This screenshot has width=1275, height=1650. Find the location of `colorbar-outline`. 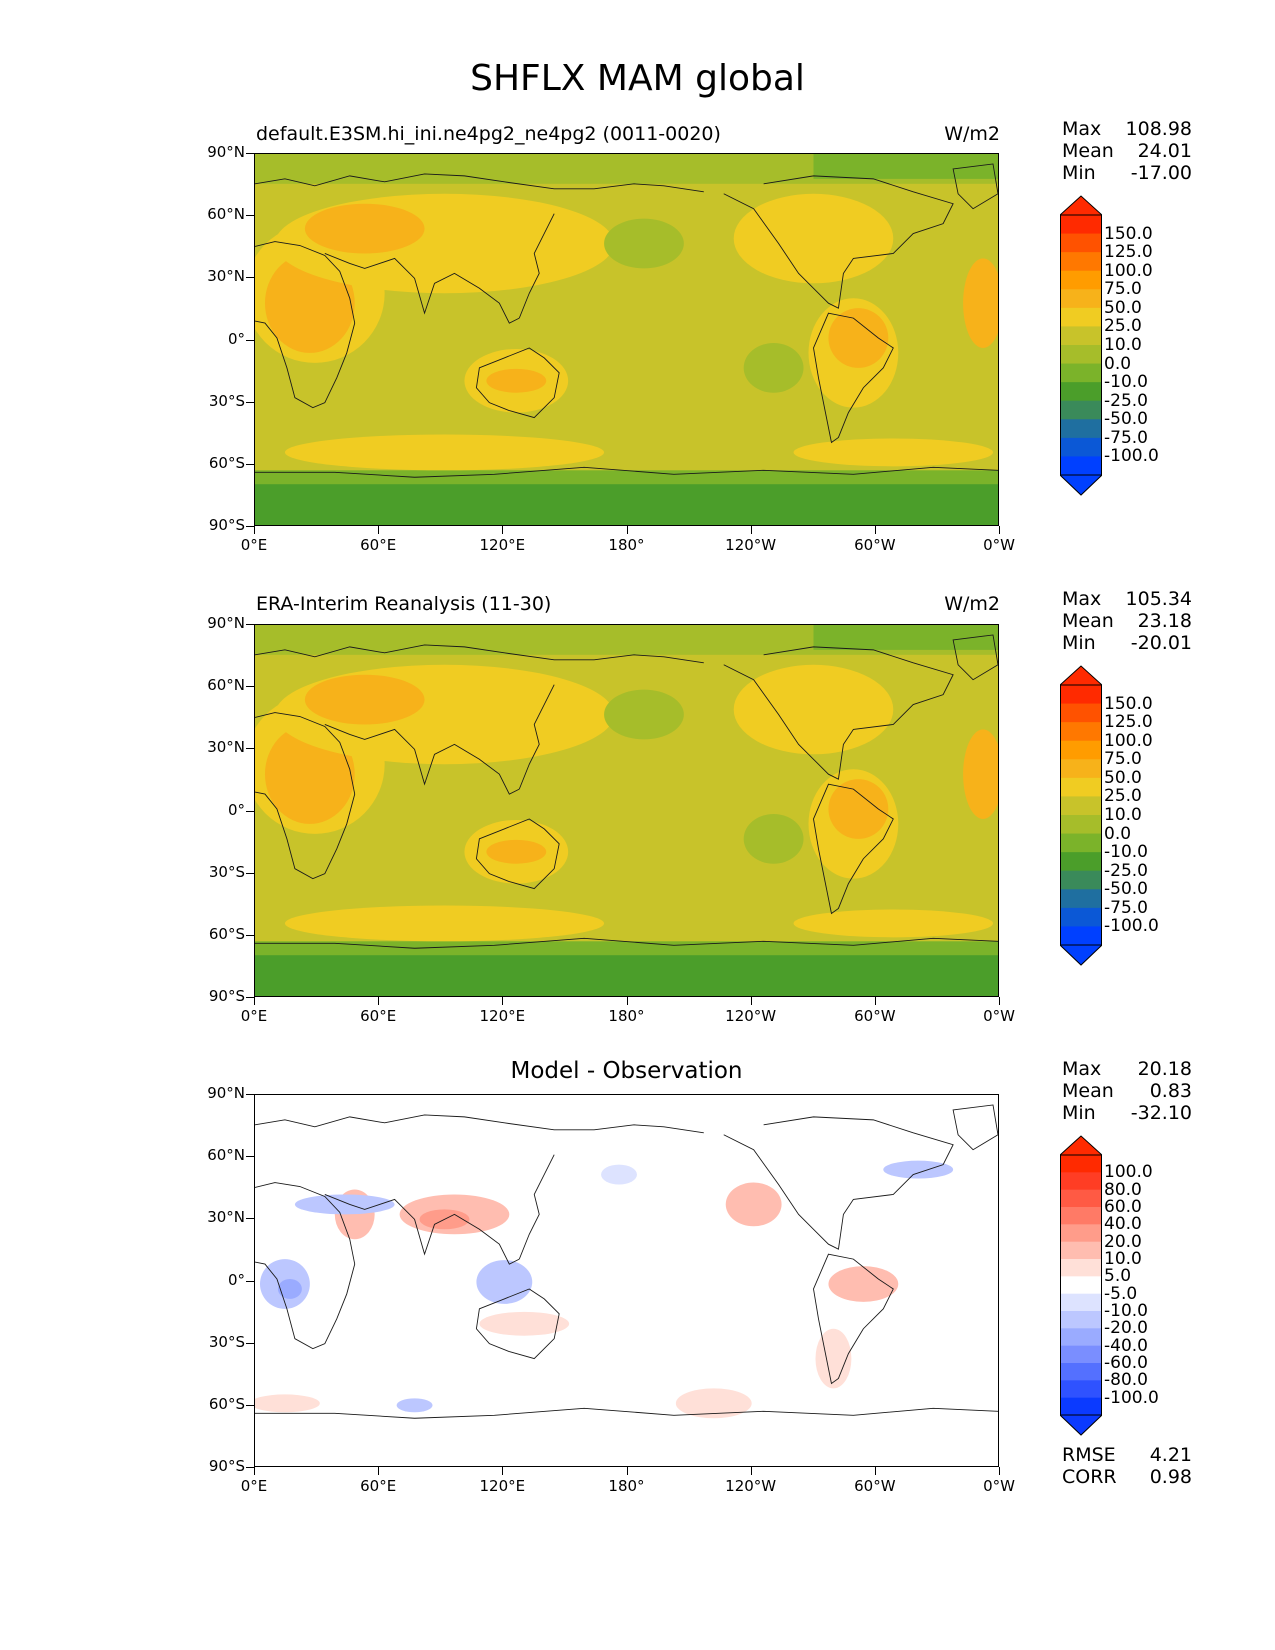

colorbar-outline is located at coordinates (1081, 345).